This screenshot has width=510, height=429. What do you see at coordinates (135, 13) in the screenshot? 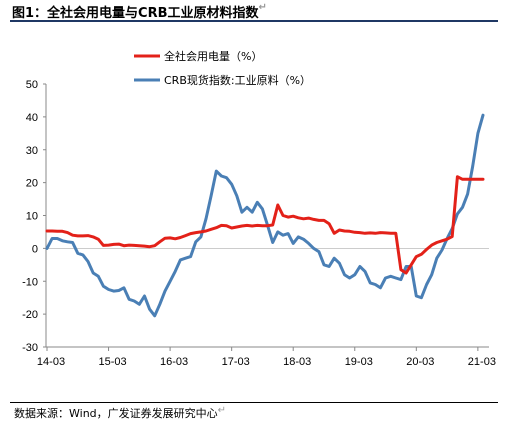
I see `chart-figure-title-text: 图1：全社会用电量与CRB工业原材料指数` at bounding box center [135, 13].